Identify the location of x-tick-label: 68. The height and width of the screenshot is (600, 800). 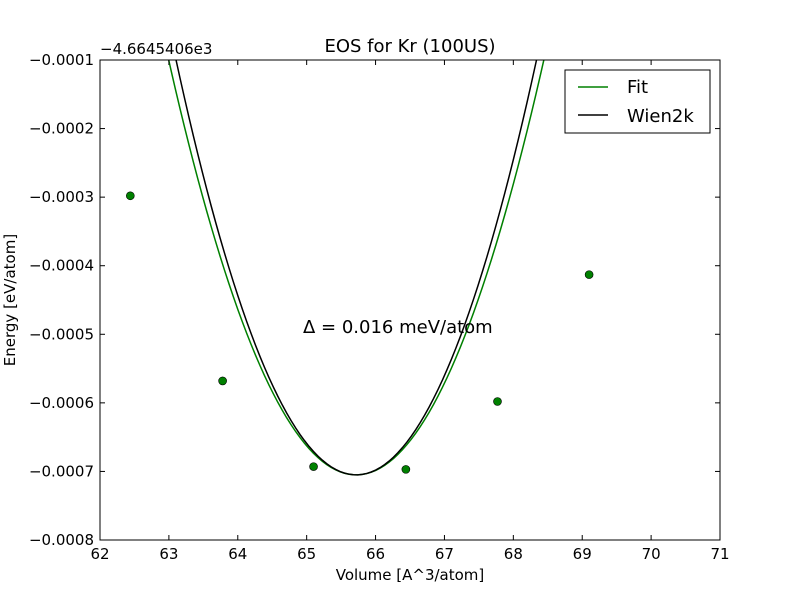
(513, 554).